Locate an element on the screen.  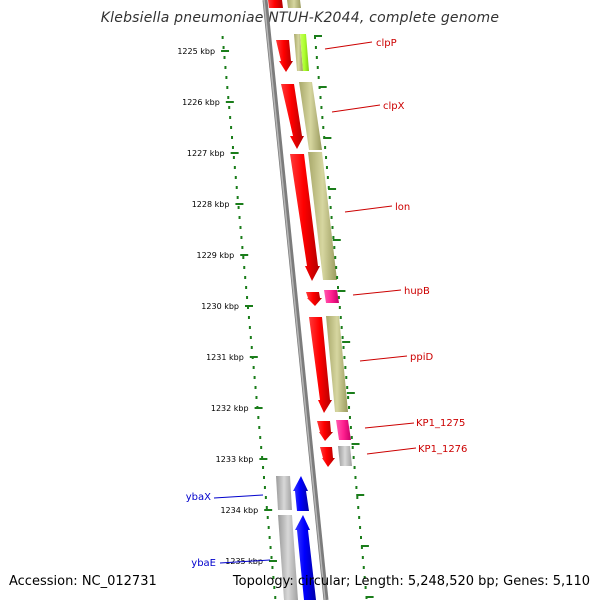
gene-label-KP1_1276: KP1_1276 is located at coordinates (442, 449).